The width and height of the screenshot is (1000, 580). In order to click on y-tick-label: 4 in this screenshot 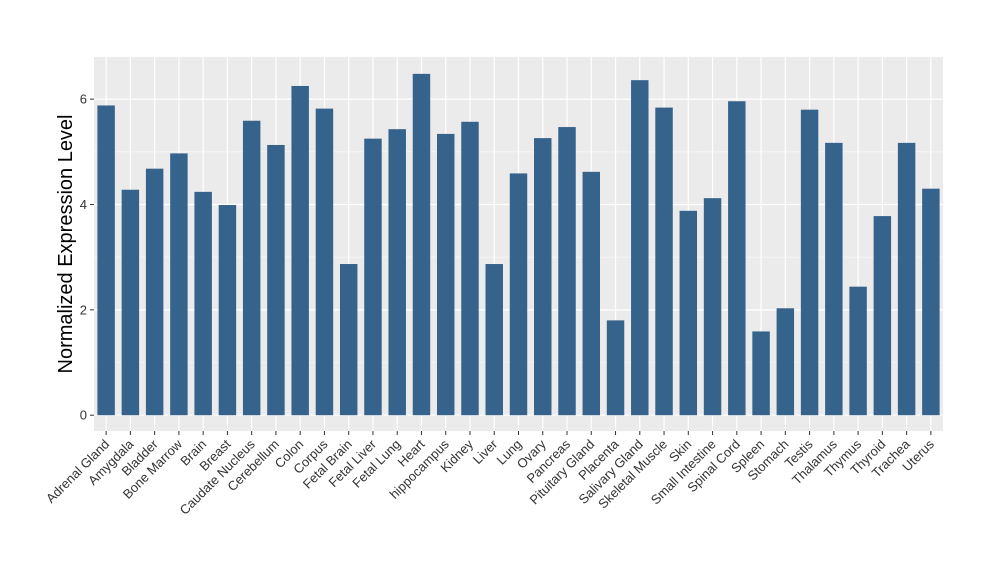, I will do `click(83, 204)`.